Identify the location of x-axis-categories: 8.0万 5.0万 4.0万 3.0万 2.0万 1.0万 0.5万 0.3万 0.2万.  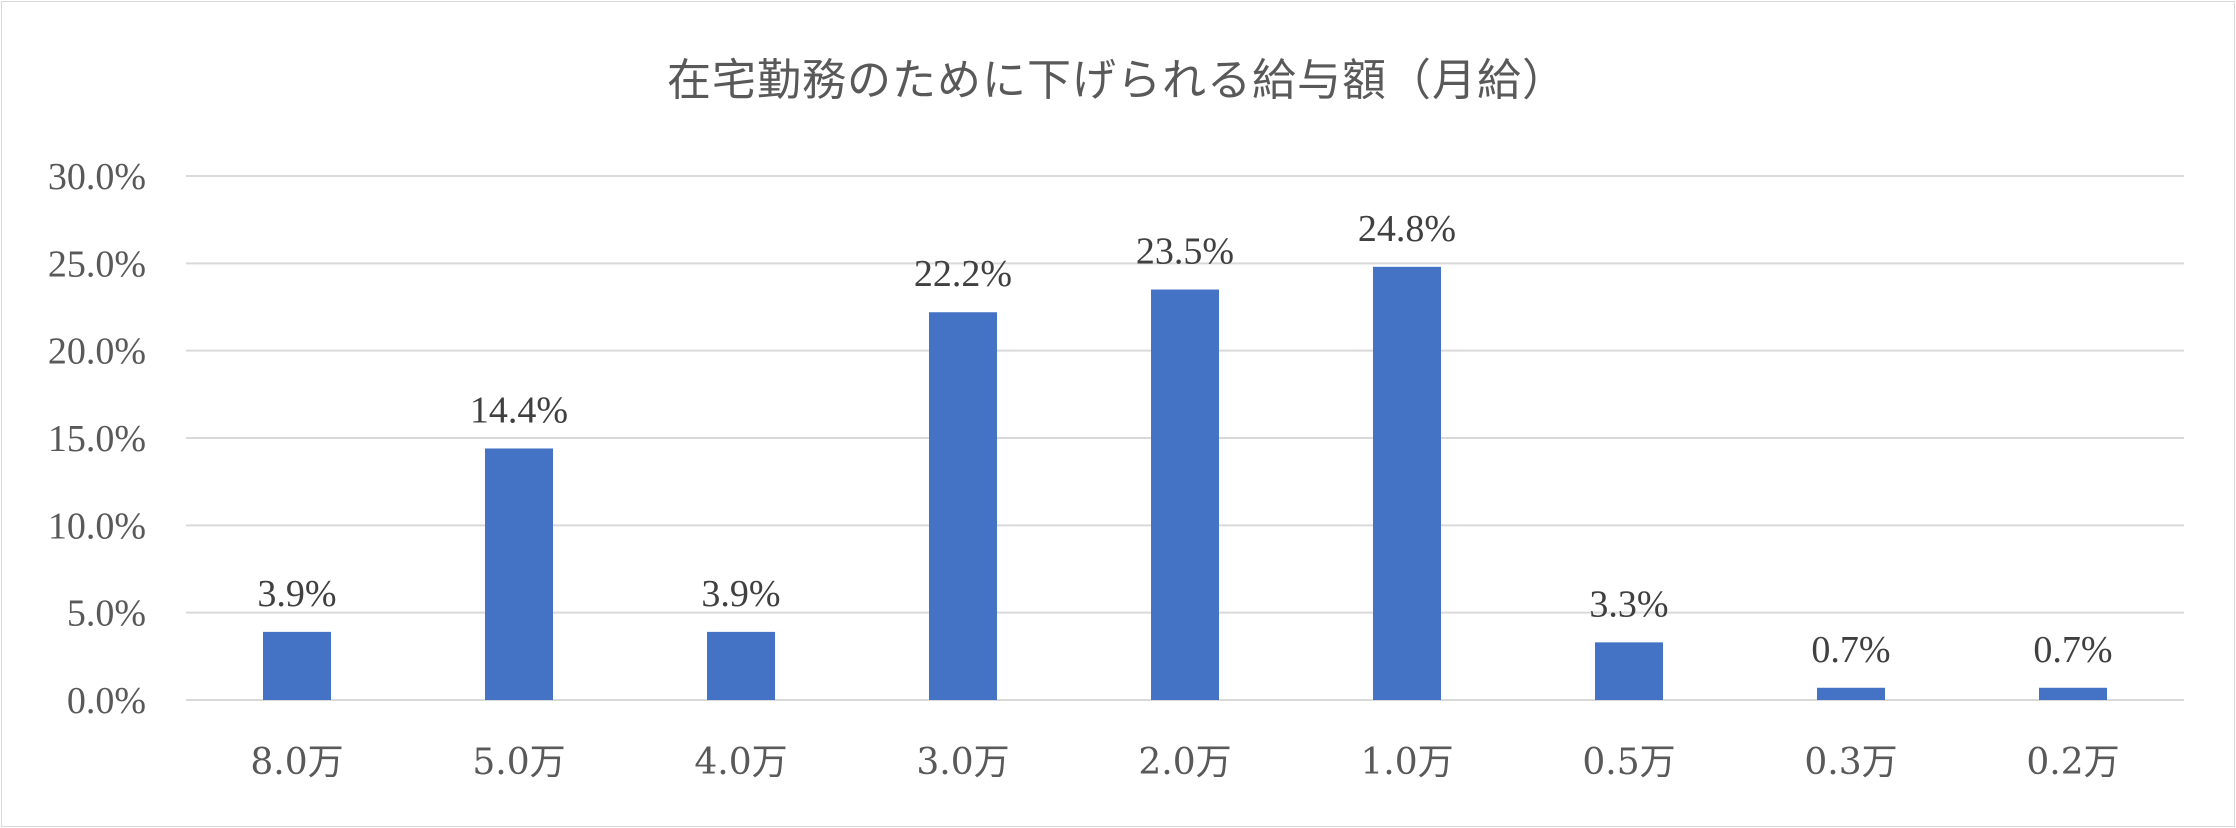
(1184, 762).